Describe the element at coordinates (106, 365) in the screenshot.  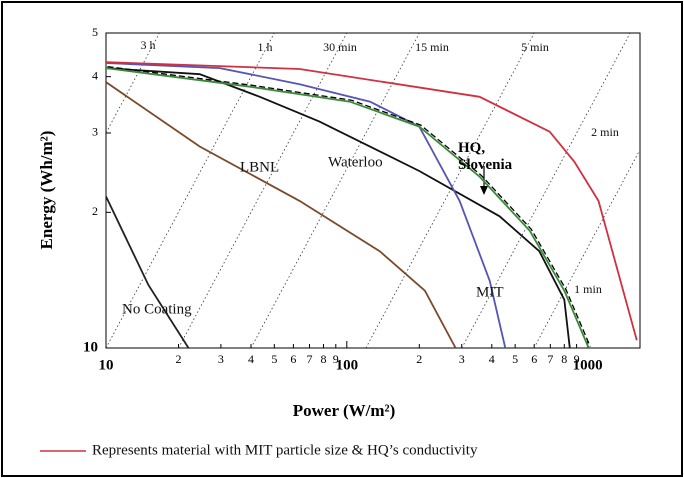
I see `x-tick-label: 10` at that location.